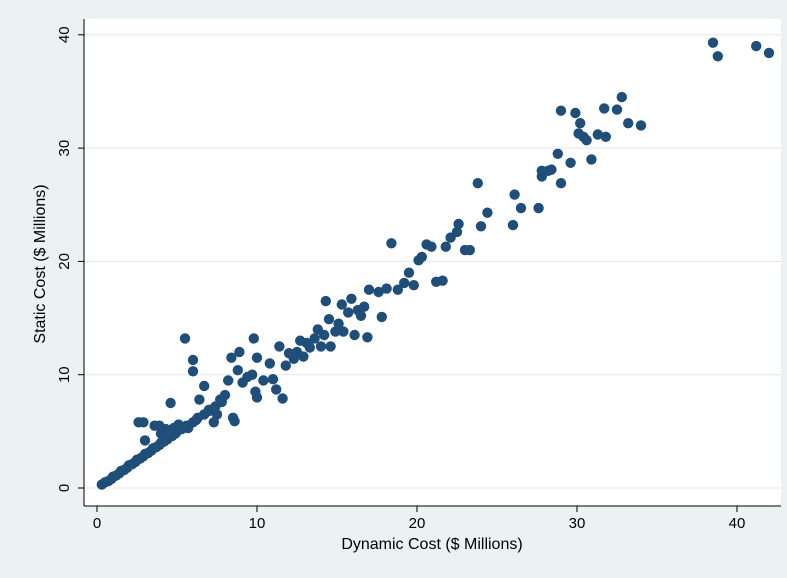 The width and height of the screenshot is (787, 578). I want to click on y-tick-label: 0, so click(64, 488).